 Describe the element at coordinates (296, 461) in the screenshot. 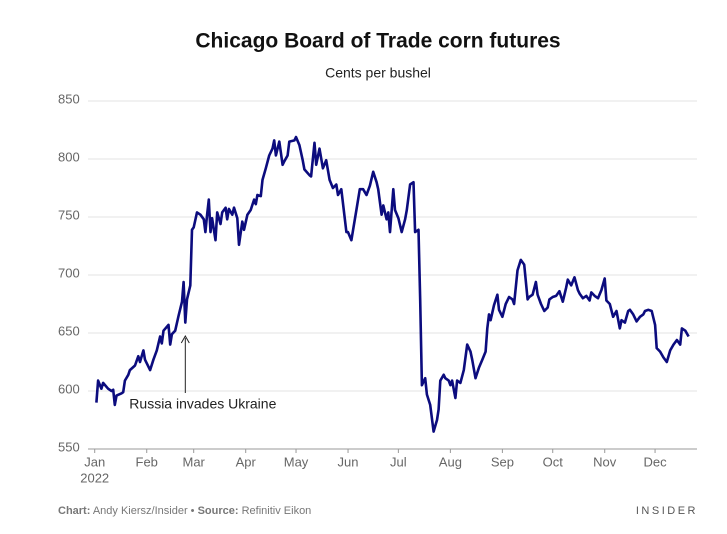

I see `x-tick-label: May` at that location.